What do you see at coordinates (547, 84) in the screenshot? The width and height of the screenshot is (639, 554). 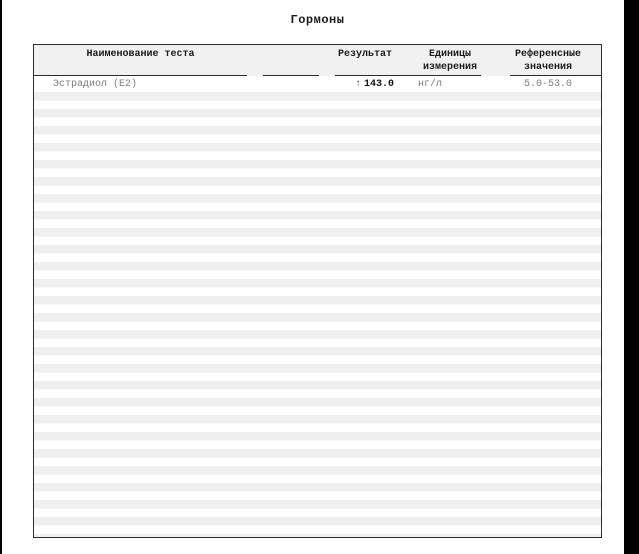 I see `cell-reference-range: 5.0-53.0` at bounding box center [547, 84].